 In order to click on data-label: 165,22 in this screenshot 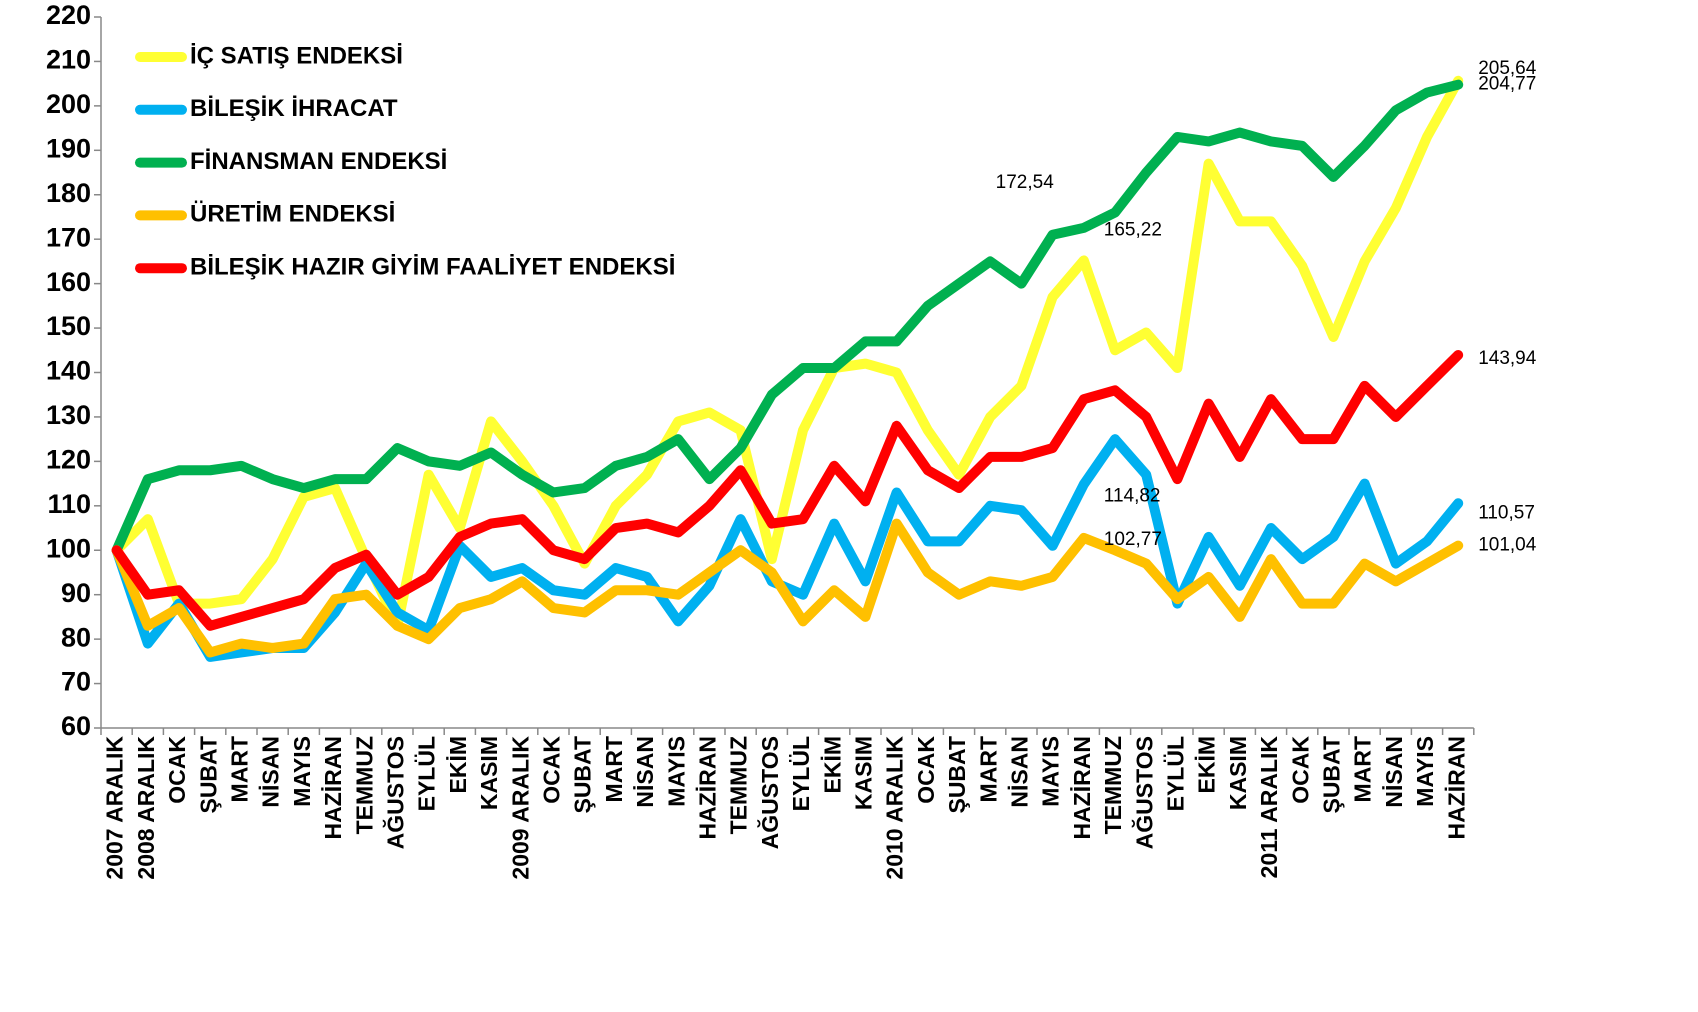, I will do `click(1133, 229)`.